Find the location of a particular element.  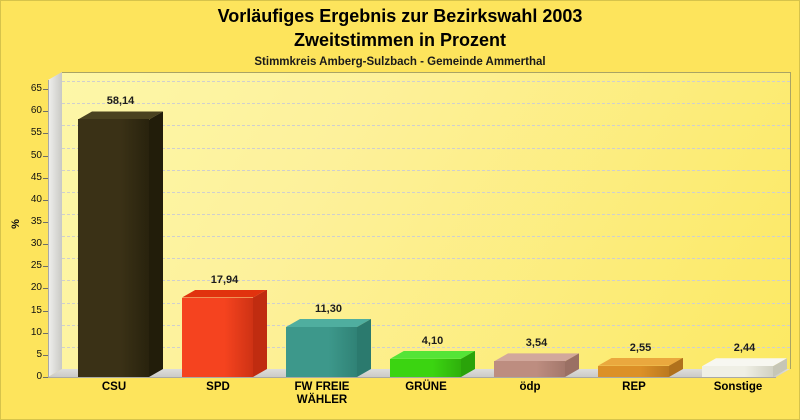

plot-border-top is located at coordinates (426, 72).